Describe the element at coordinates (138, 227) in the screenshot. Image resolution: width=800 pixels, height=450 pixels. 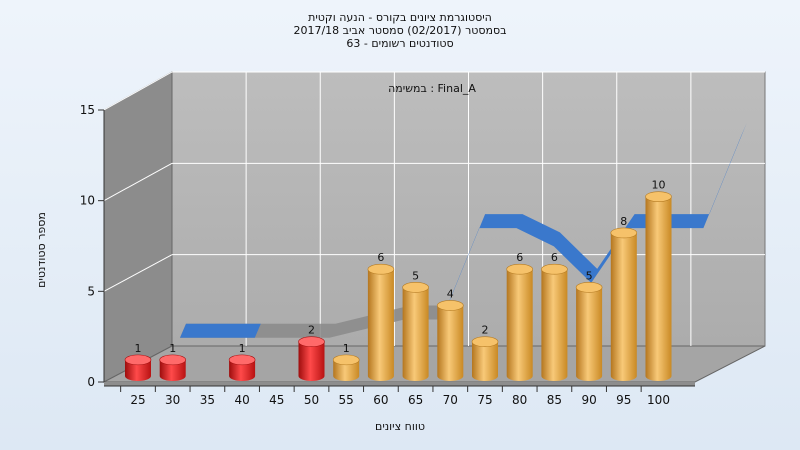
I see `side-wall` at that location.